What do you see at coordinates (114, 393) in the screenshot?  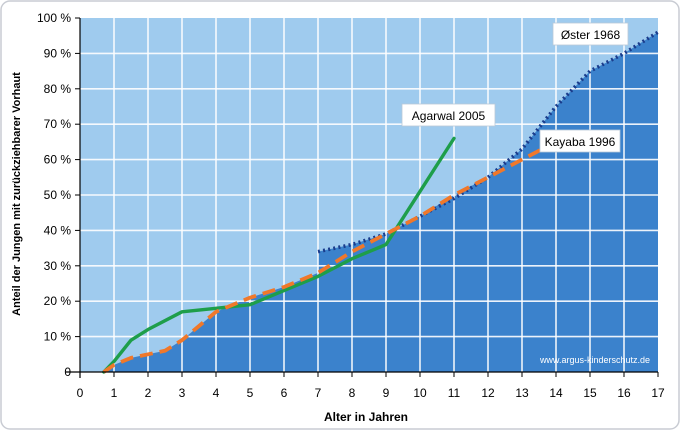 I see `x-tick-label: 1` at bounding box center [114, 393].